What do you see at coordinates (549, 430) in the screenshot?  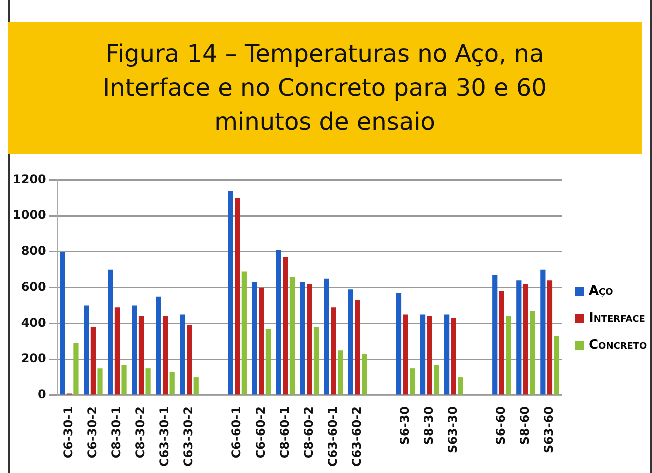 I see `x-tick-label: S63-60` at bounding box center [549, 430].